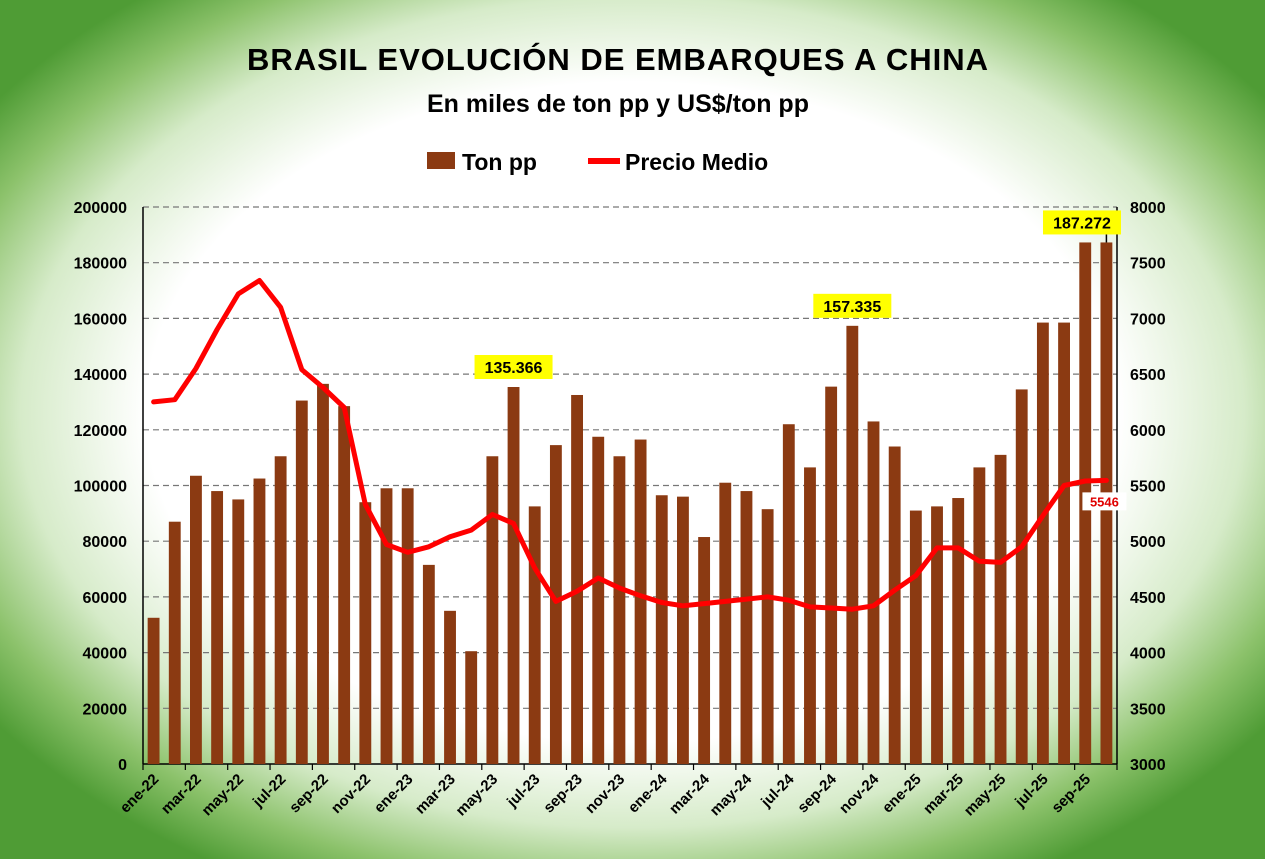 The image size is (1265, 859). I want to click on x-tick-label: may-25, so click(985, 795).